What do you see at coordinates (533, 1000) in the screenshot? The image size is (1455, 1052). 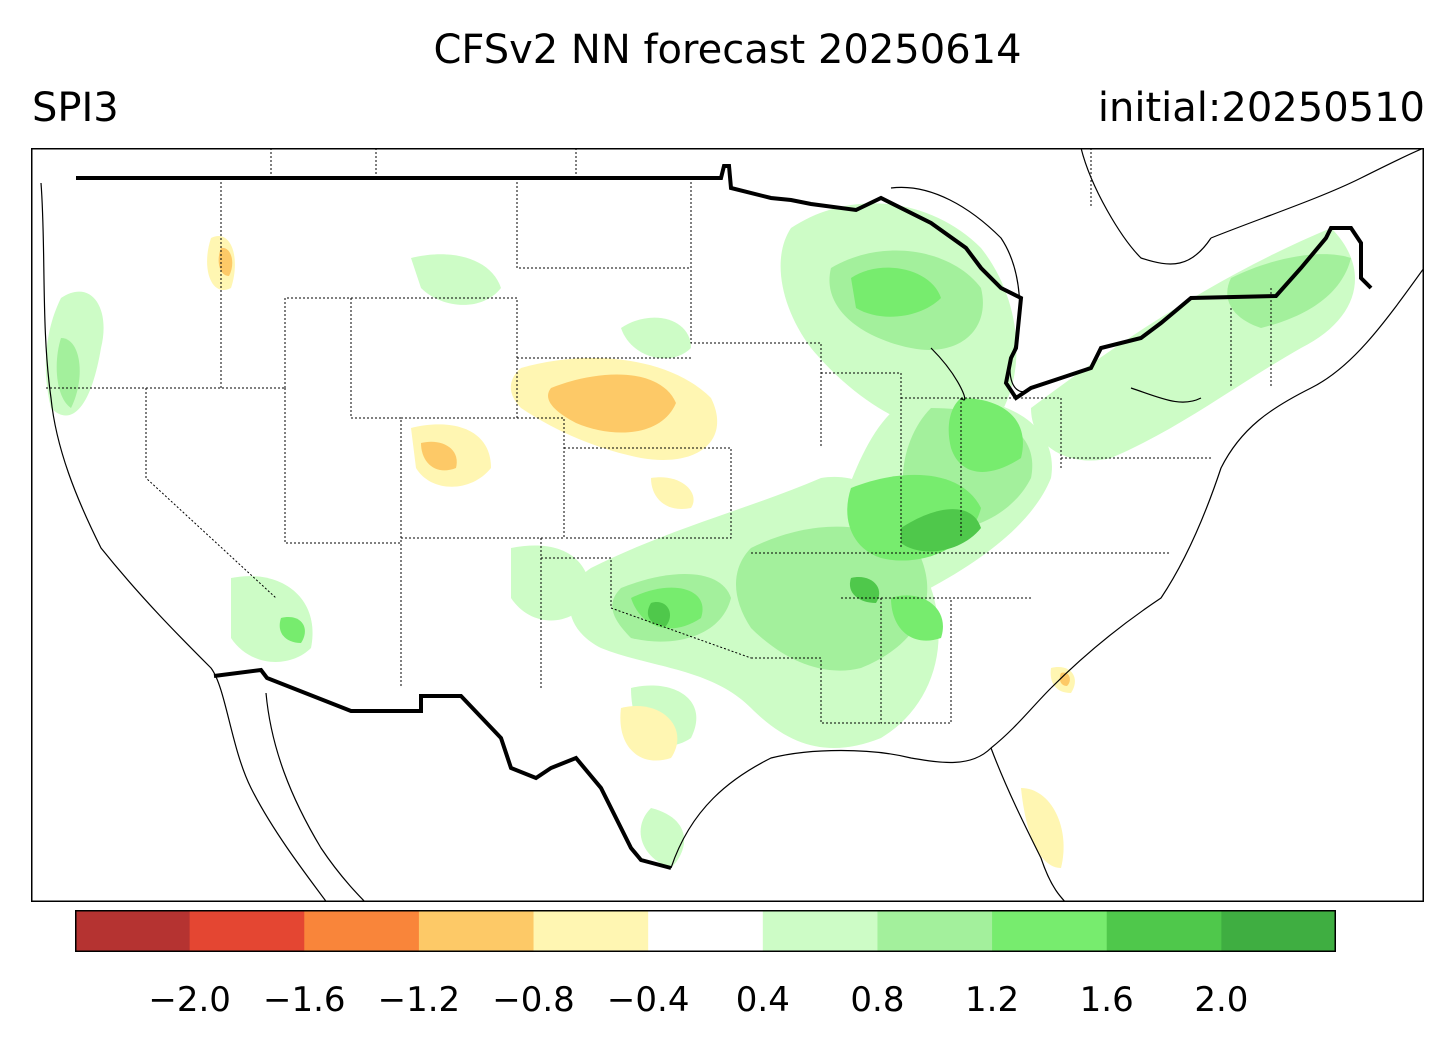 I see `tick-label: −0.8` at bounding box center [533, 1000].